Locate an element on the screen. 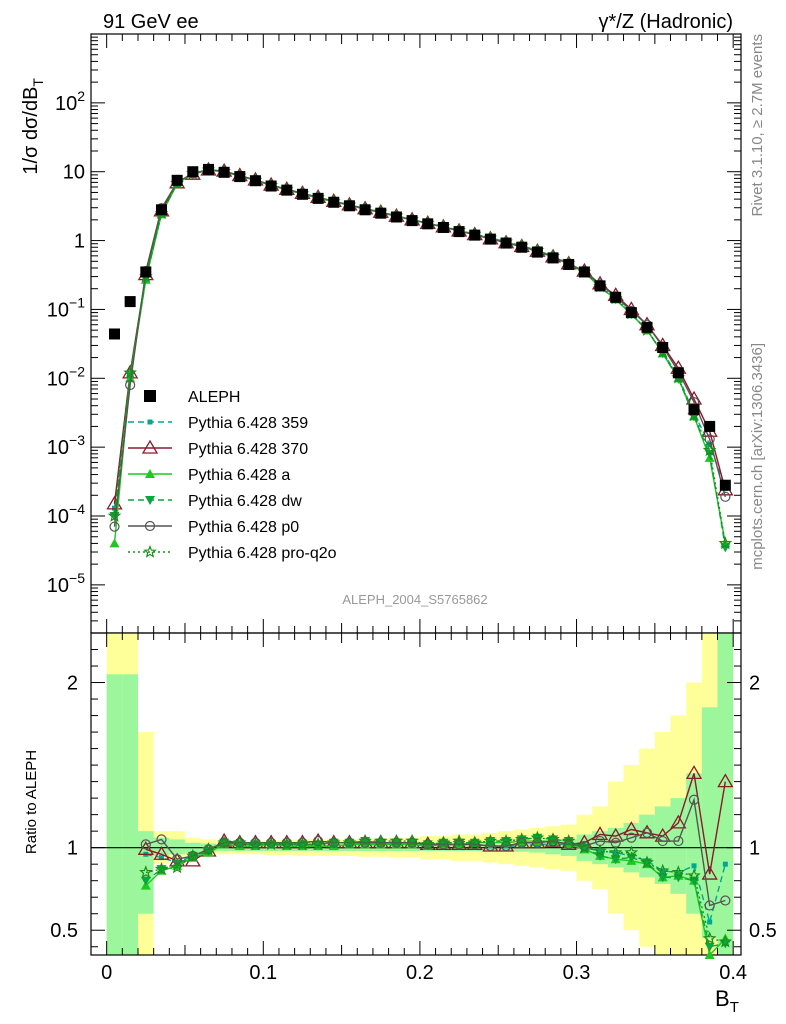 This screenshot has width=786, height=1024. legend-label: ALEPH is located at coordinates (214, 397).